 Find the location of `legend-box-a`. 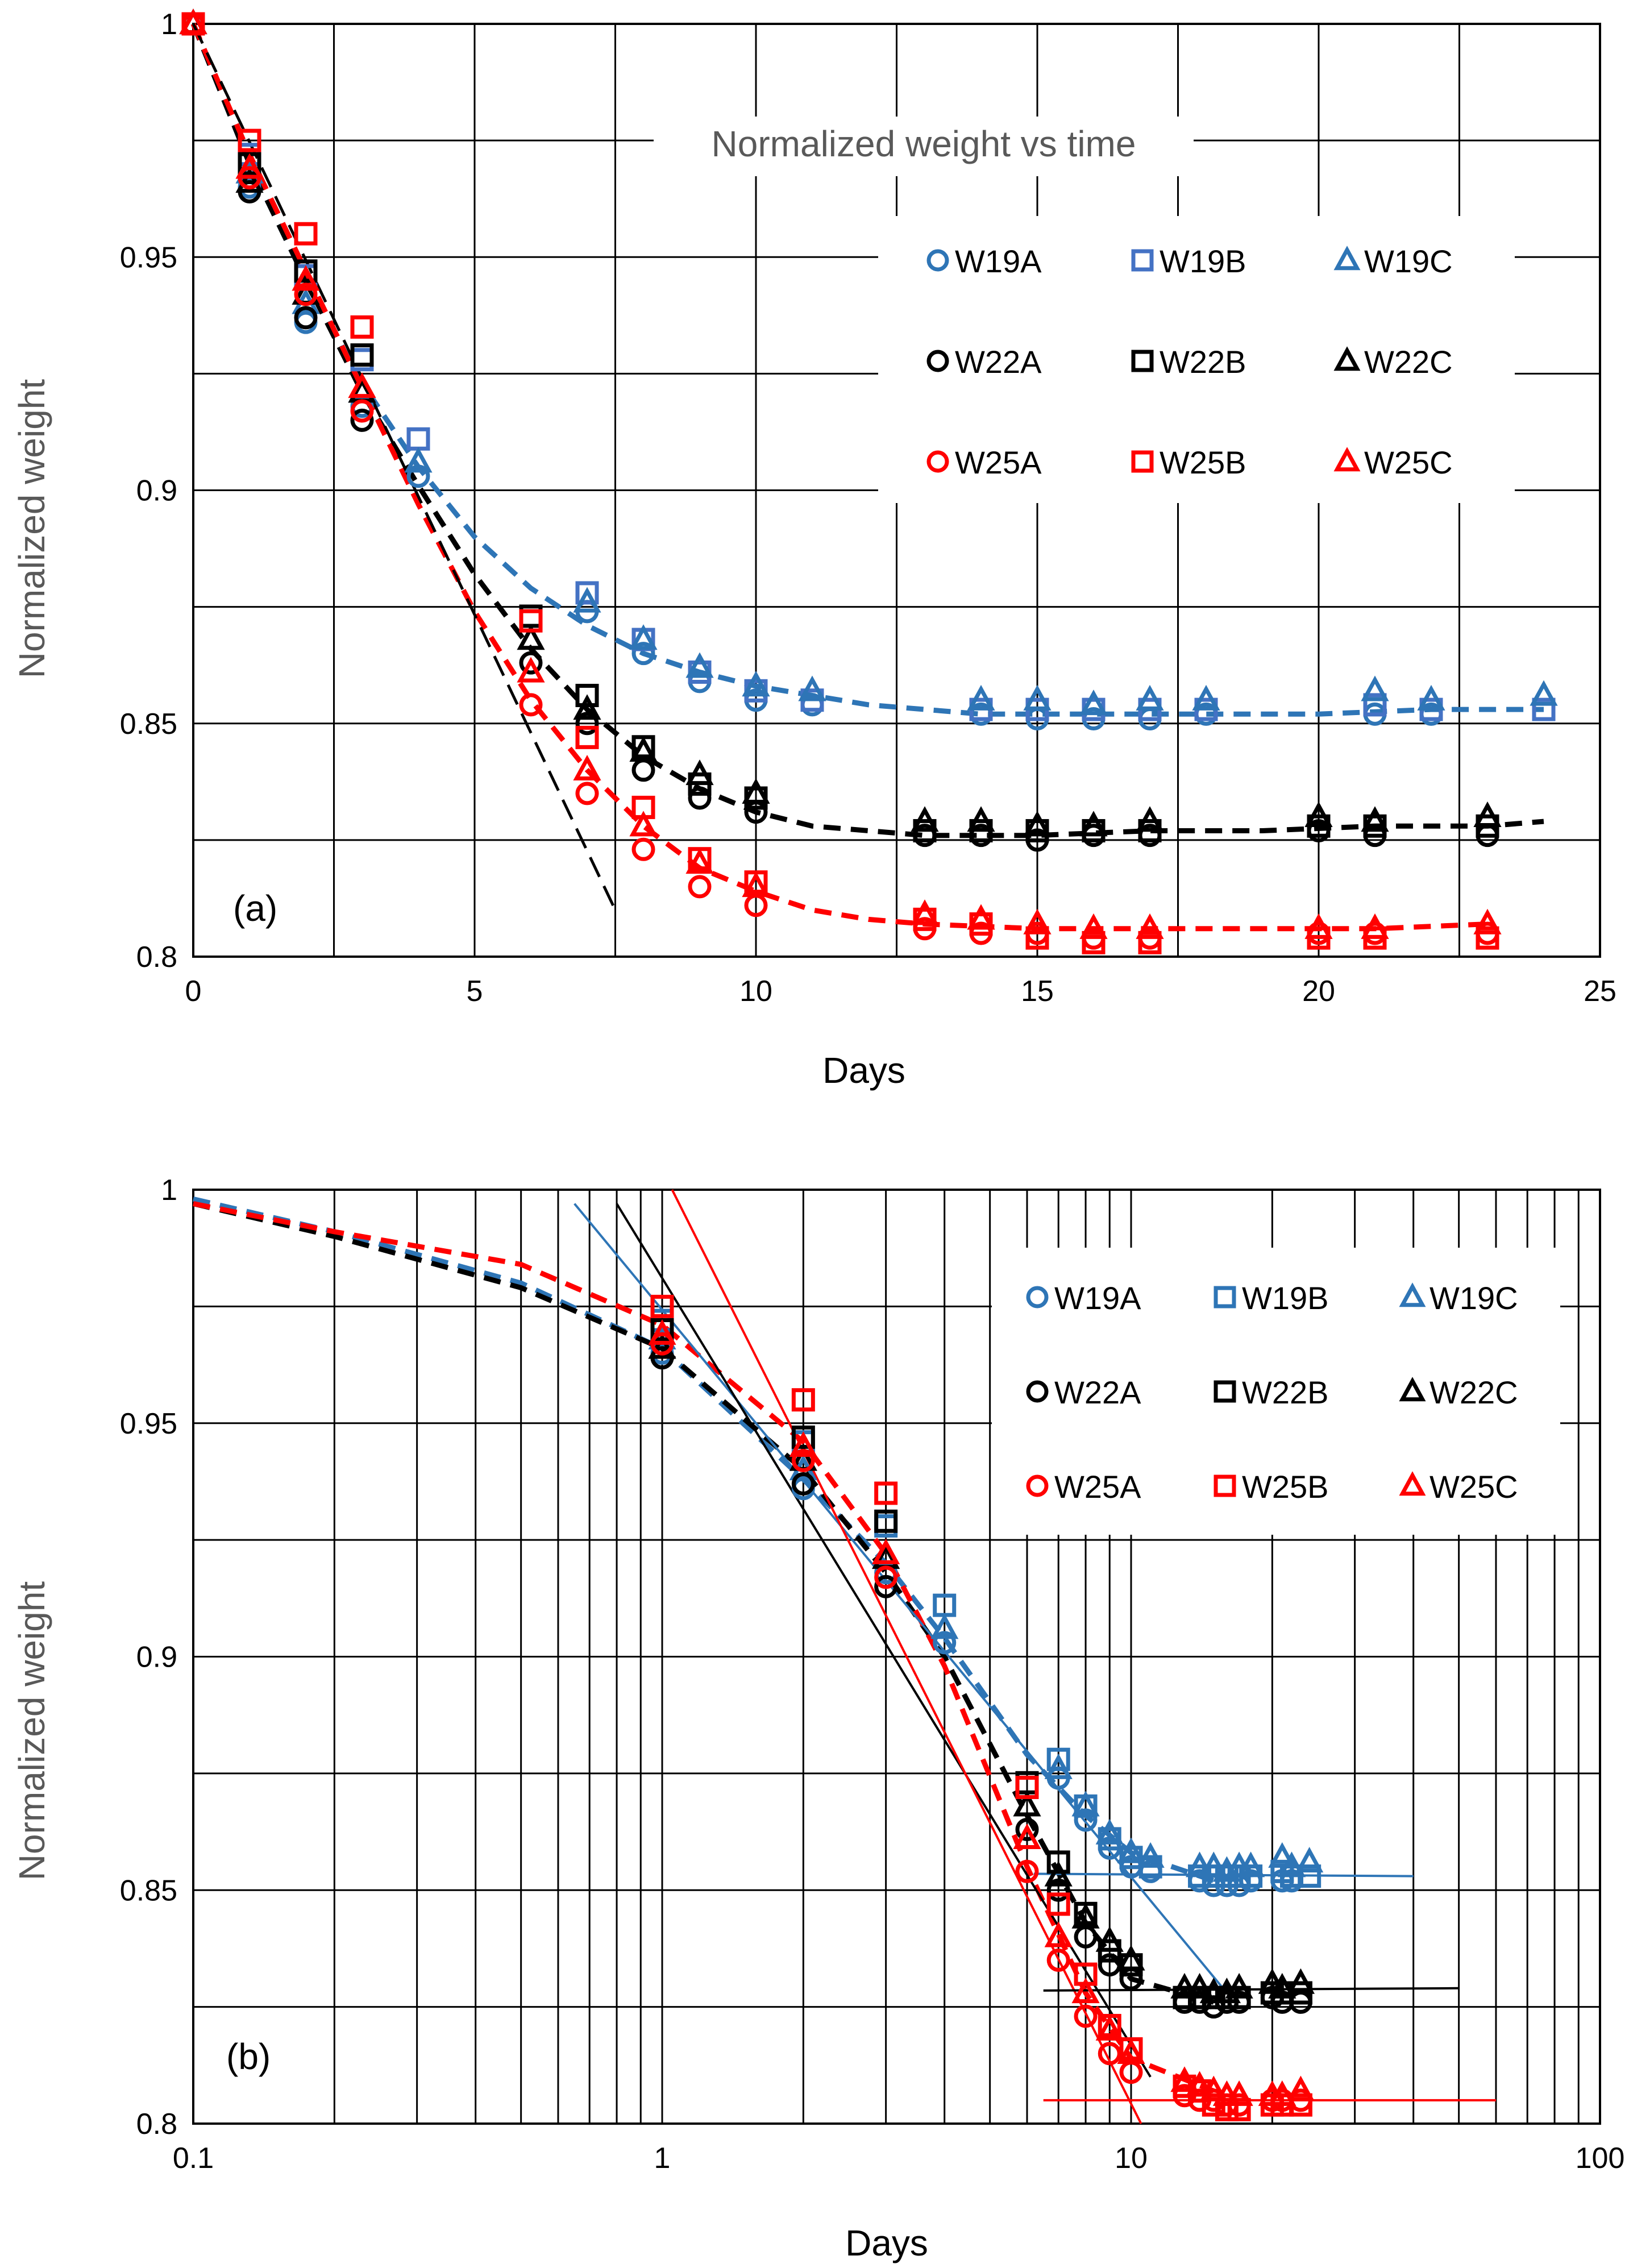

legend-box-a is located at coordinates (1196, 359).